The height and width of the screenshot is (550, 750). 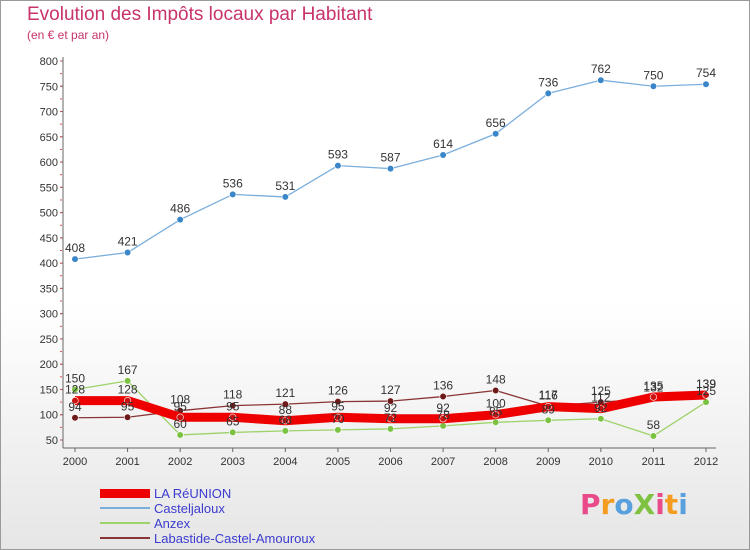 What do you see at coordinates (127, 462) in the screenshot?
I see `x-tick-label: 2001` at bounding box center [127, 462].